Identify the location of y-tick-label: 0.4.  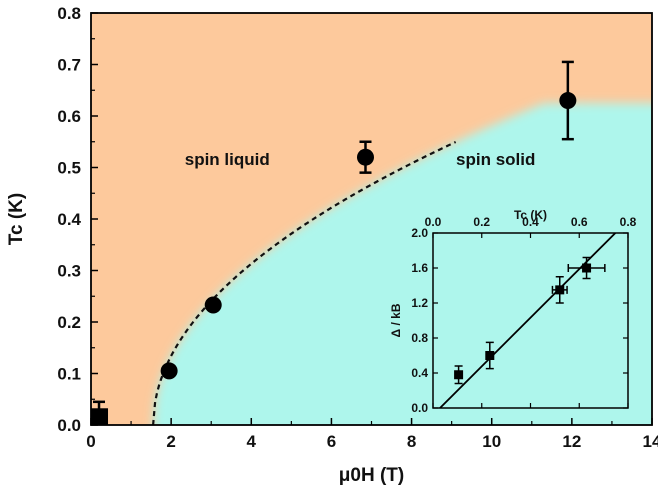
(69, 219).